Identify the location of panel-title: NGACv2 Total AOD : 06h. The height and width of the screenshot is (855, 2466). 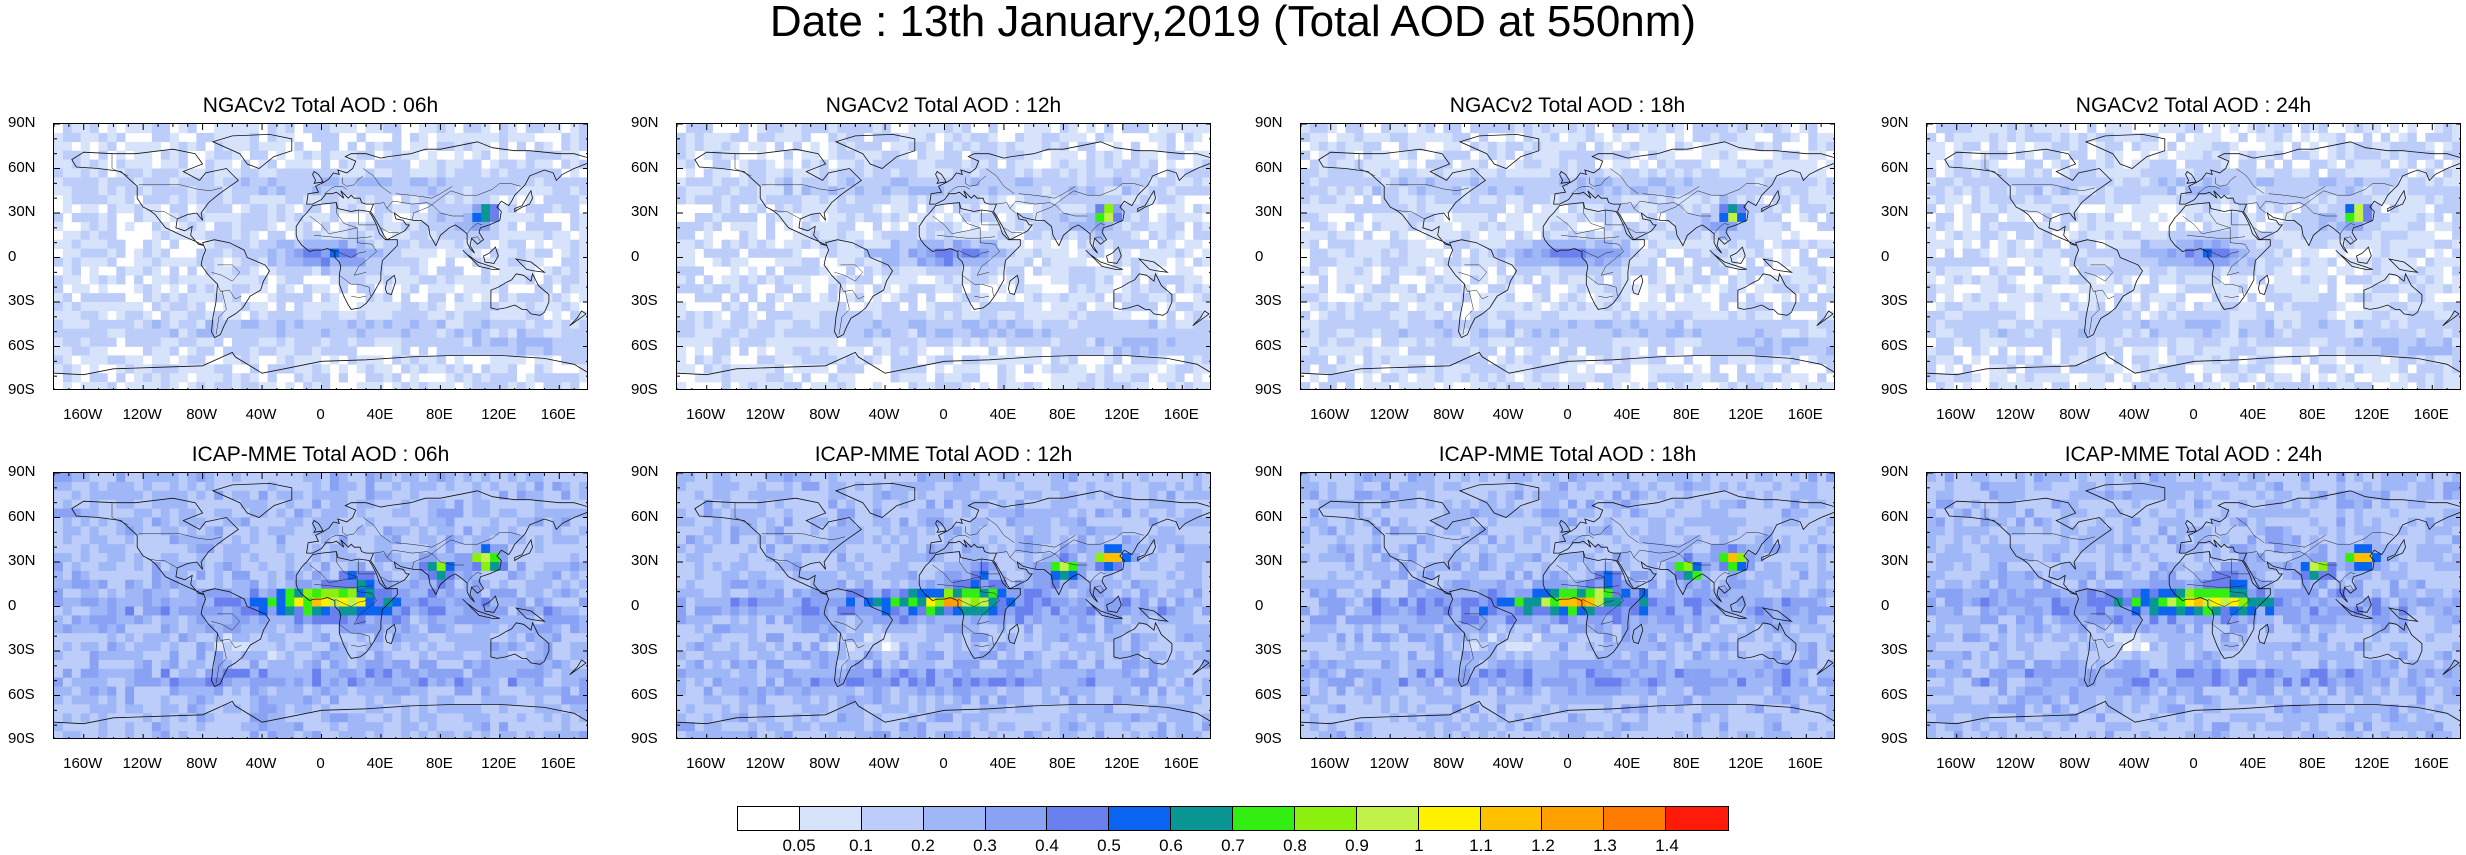
(320, 106).